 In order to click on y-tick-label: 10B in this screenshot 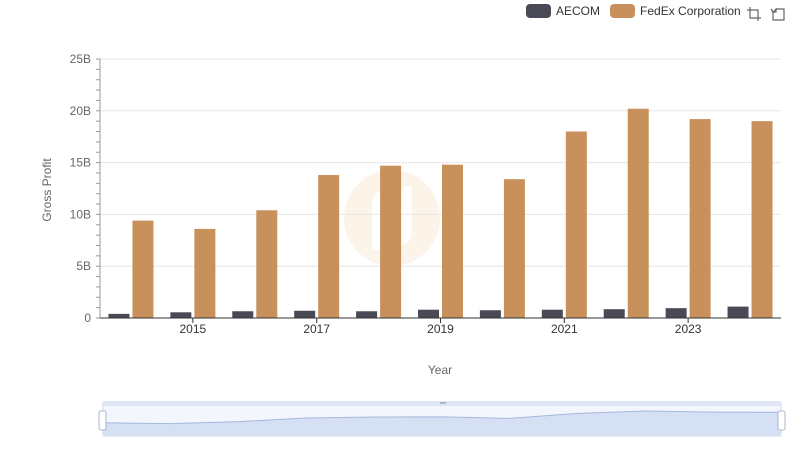, I will do `click(80, 214)`.